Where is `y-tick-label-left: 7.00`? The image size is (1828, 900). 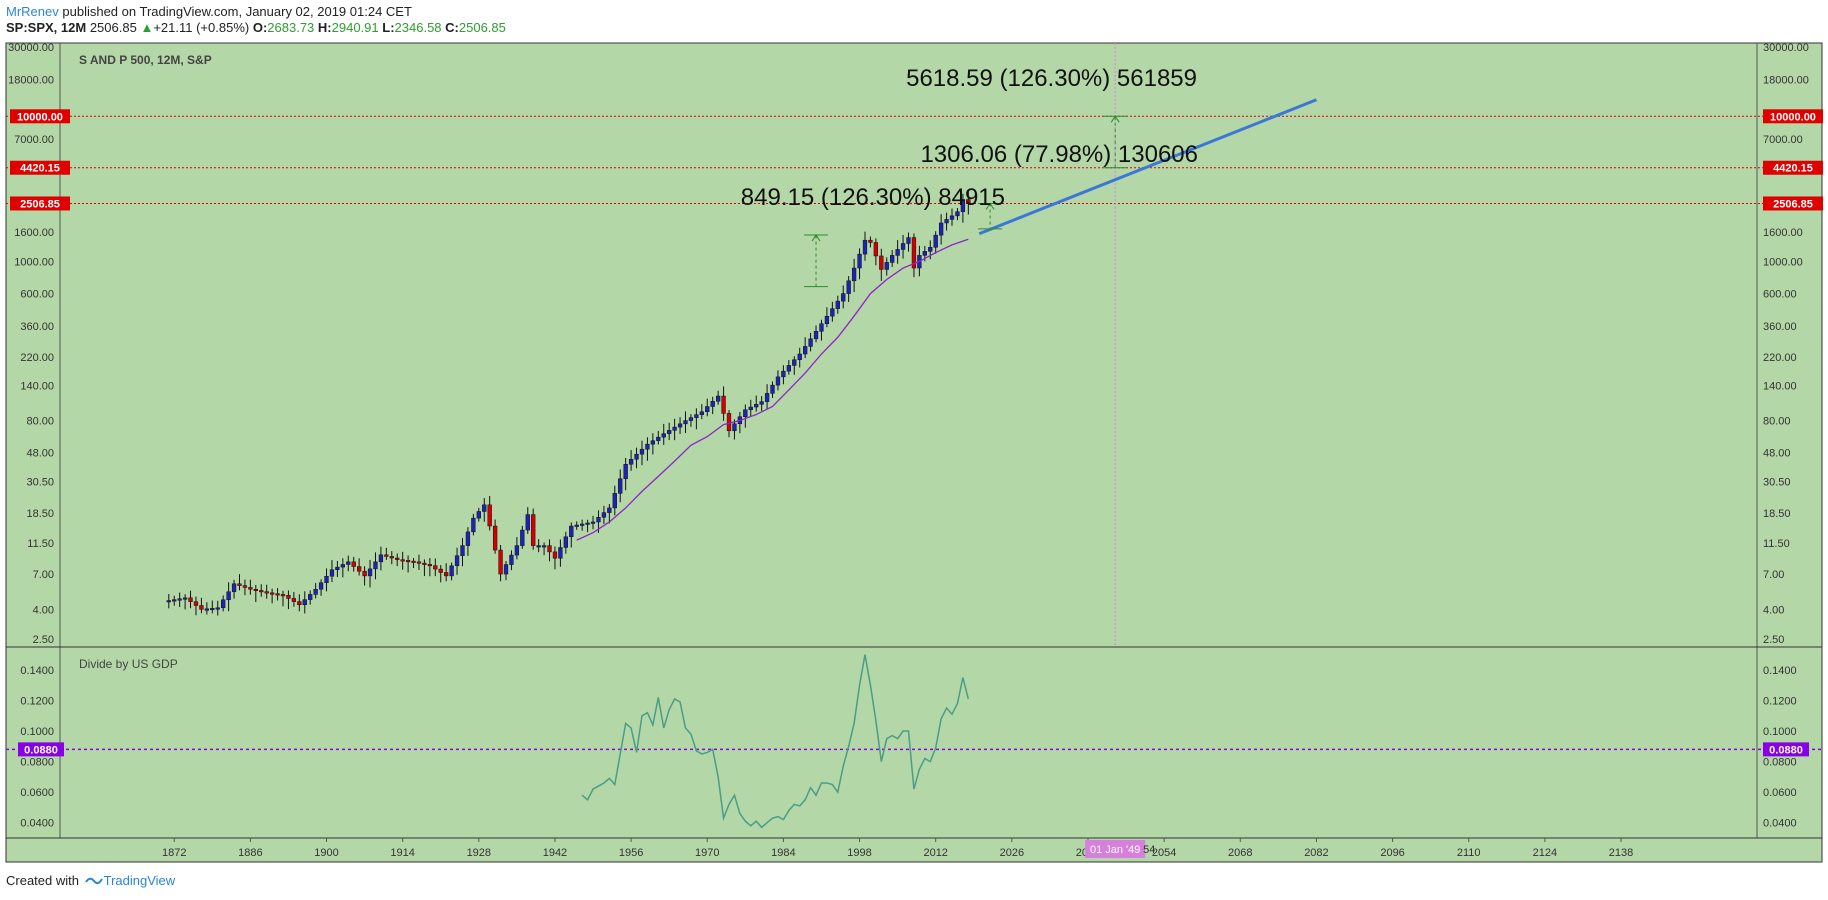
y-tick-label-left: 7.00 is located at coordinates (43, 575).